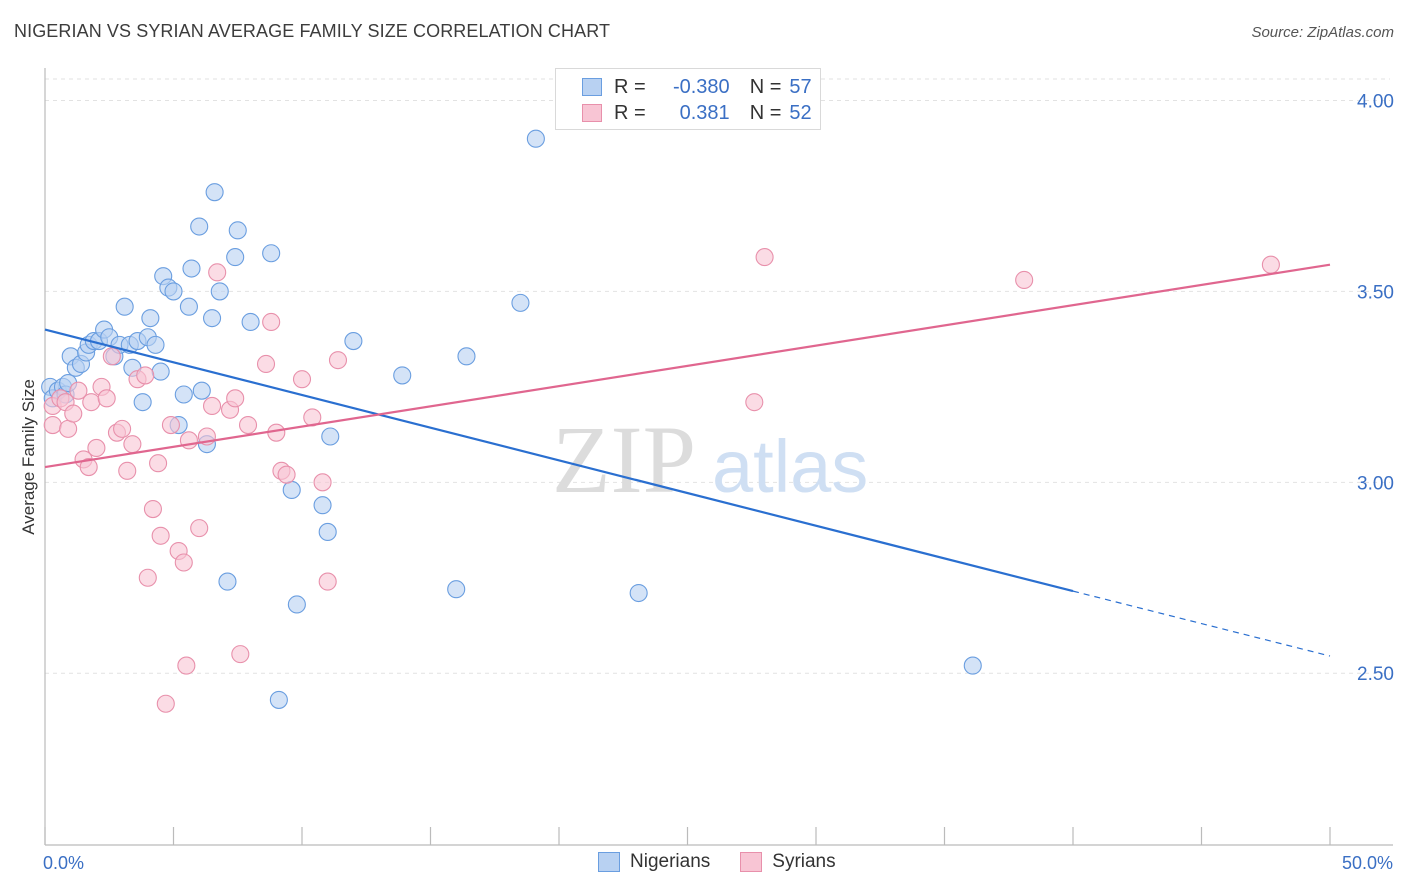 This screenshot has height=892, width=1406. I want to click on legend-n-value-syrians: 52, so click(800, 112).